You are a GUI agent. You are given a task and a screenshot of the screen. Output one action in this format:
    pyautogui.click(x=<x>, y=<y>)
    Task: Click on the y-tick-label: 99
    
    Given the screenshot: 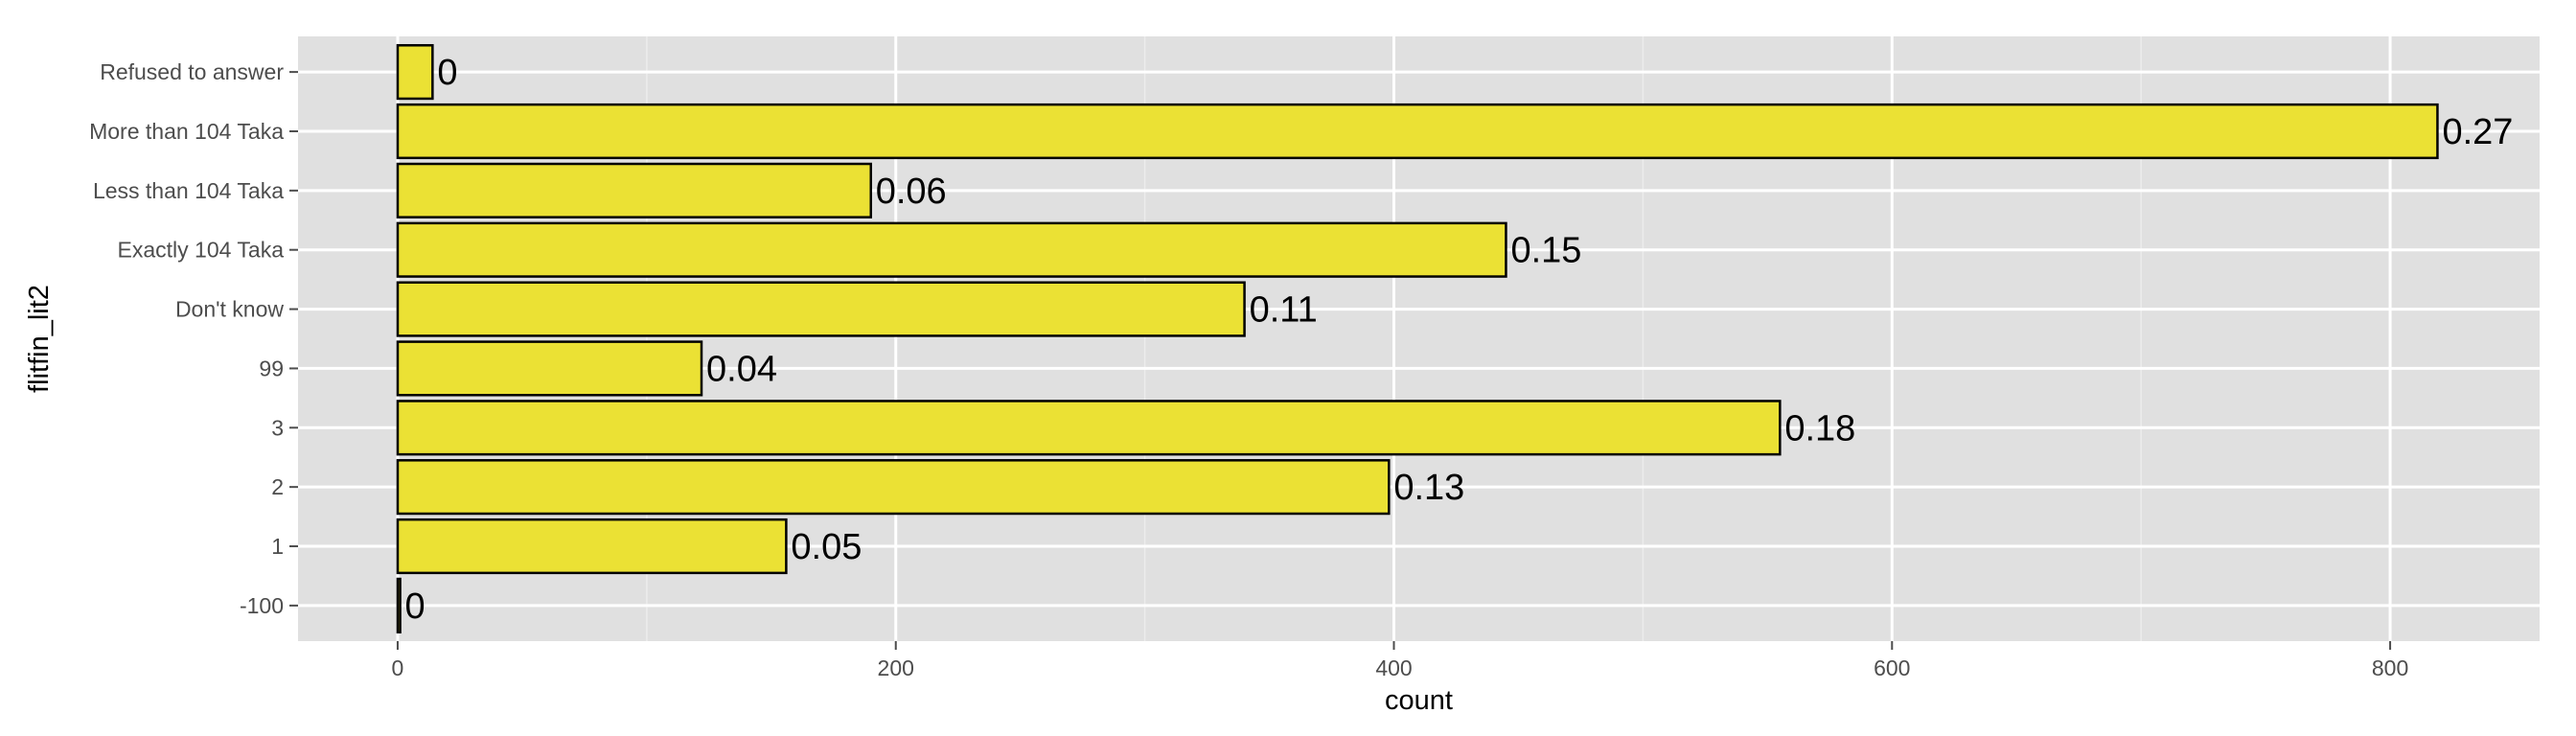 What is the action you would take?
    pyautogui.click(x=271, y=368)
    